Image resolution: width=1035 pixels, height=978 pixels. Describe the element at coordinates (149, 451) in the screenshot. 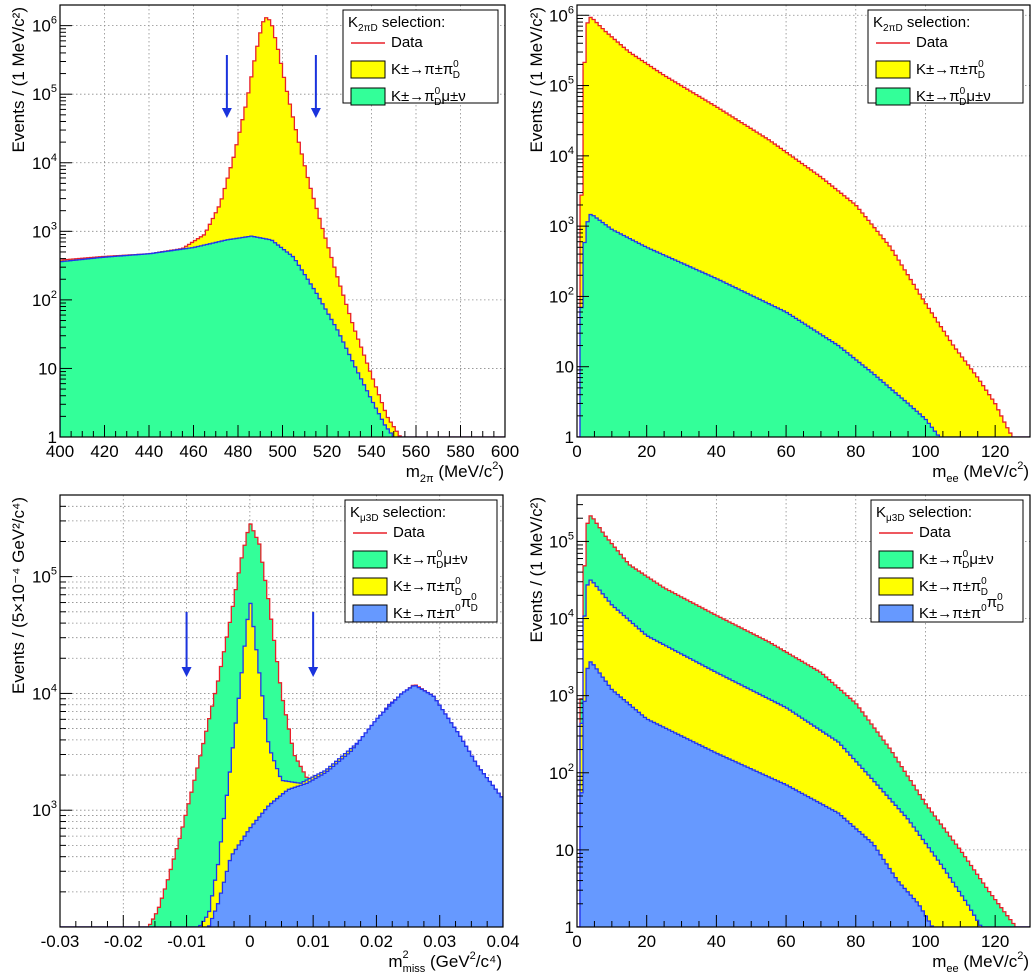

I see `x-tick-label: 440` at that location.